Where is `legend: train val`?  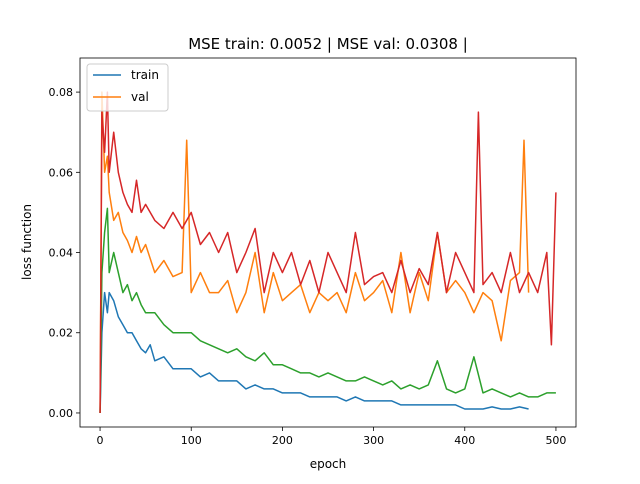 legend: train val is located at coordinates (127, 87).